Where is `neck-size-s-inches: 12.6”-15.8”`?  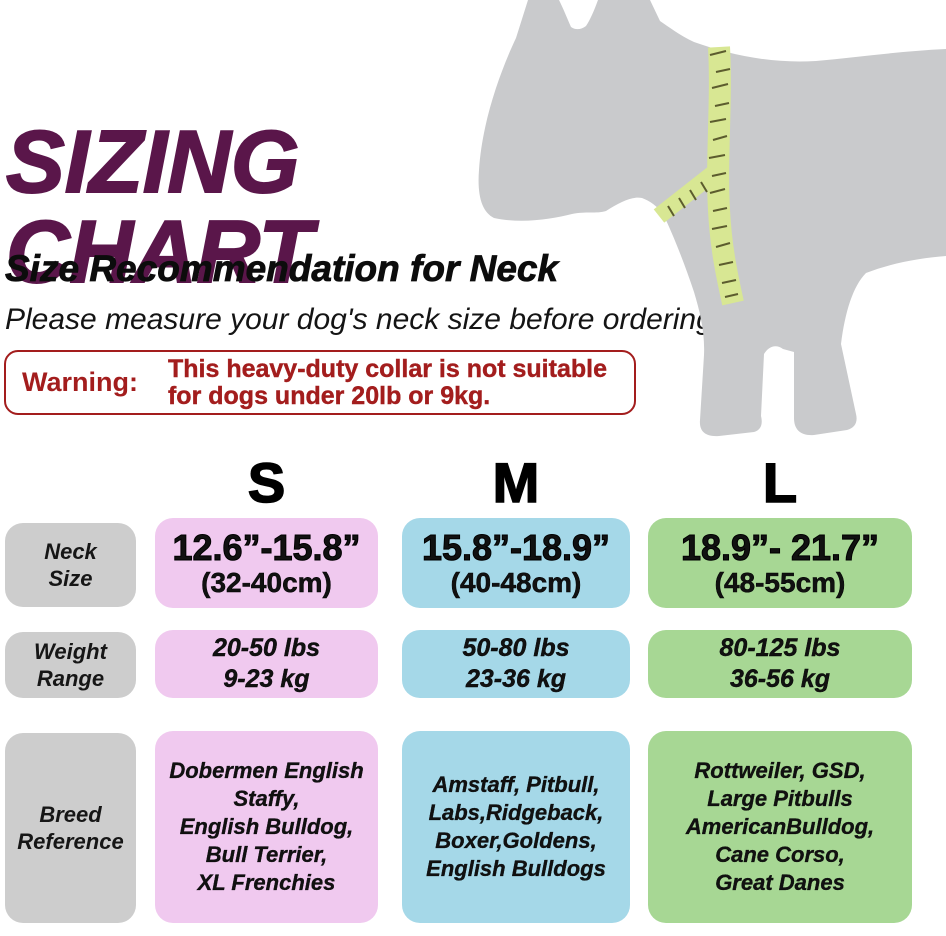
neck-size-s-inches: 12.6”-15.8” is located at coordinates (266, 547).